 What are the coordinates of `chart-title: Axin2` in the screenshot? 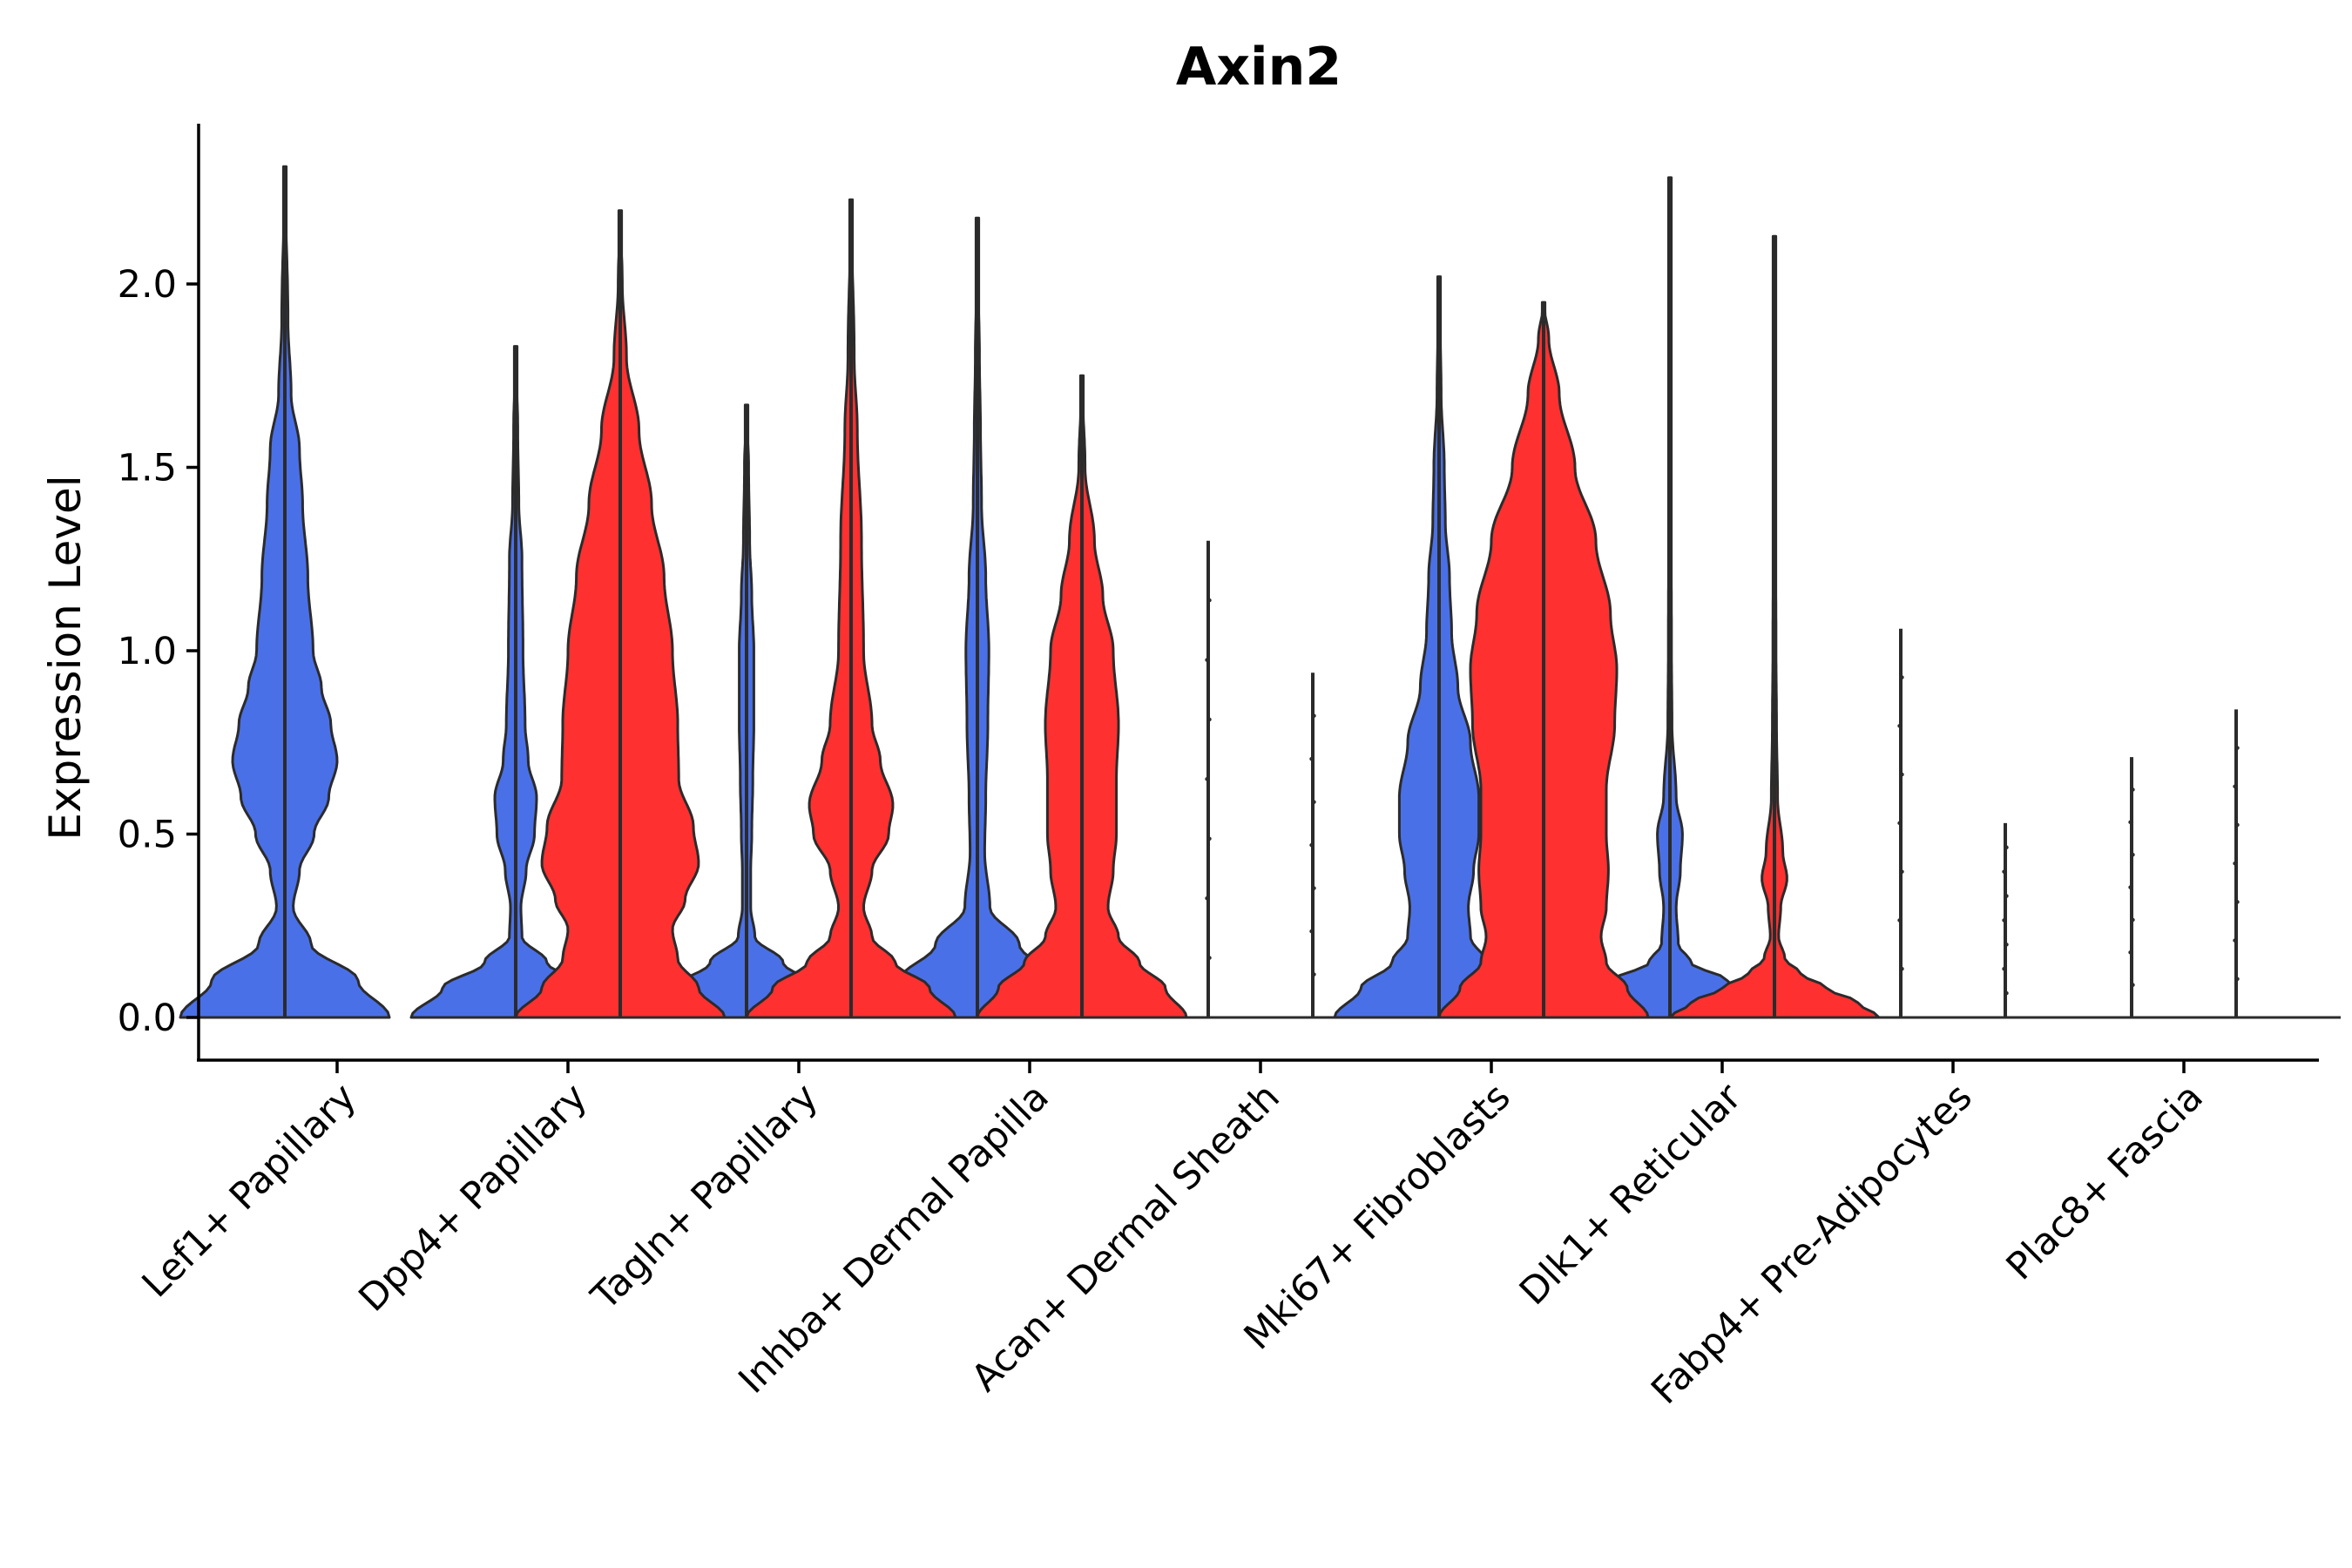 It's located at (1259, 67).